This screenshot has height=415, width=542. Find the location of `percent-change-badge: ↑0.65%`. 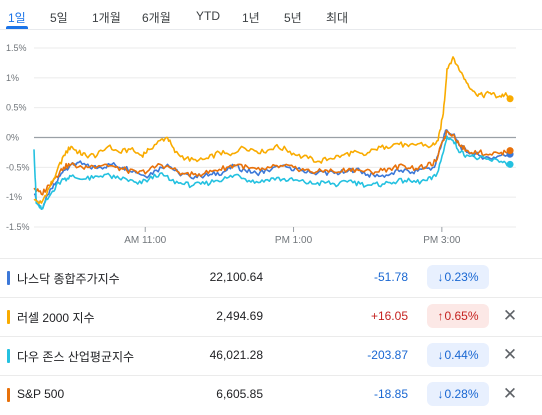

percent-change-badge: ↑0.65% is located at coordinates (458, 316).